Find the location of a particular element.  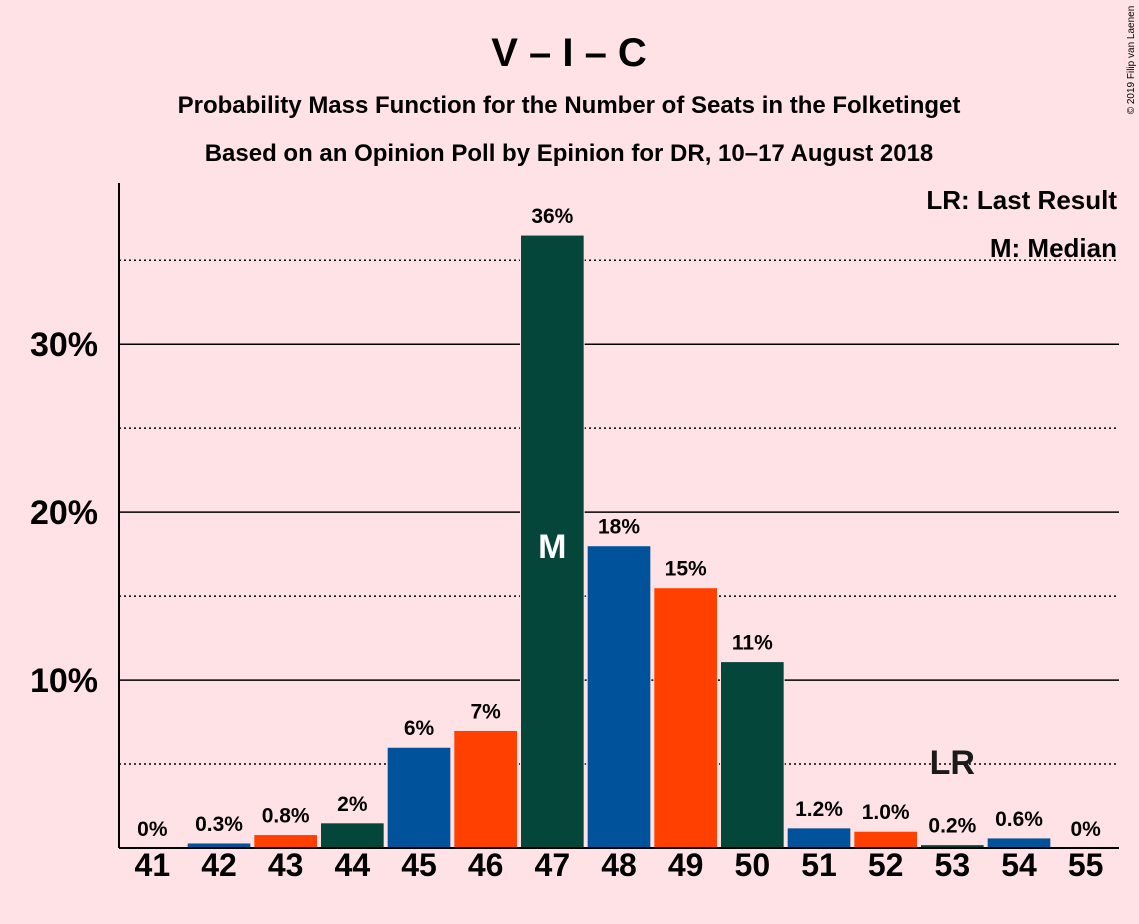

value-label-45: 6% is located at coordinates (419, 728).